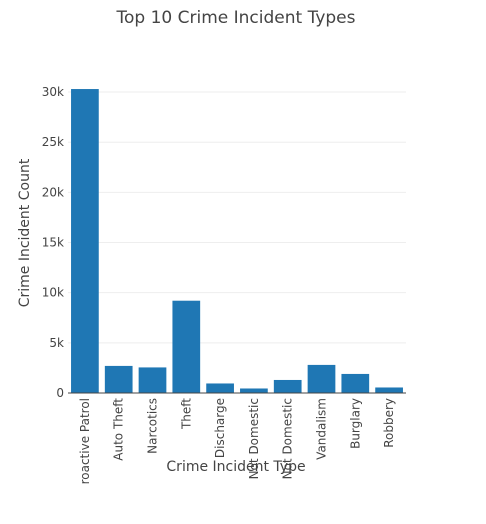 The height and width of the screenshot is (524, 486). Describe the element at coordinates (186, 414) in the screenshot. I see `x-tick-label: Theft` at that location.